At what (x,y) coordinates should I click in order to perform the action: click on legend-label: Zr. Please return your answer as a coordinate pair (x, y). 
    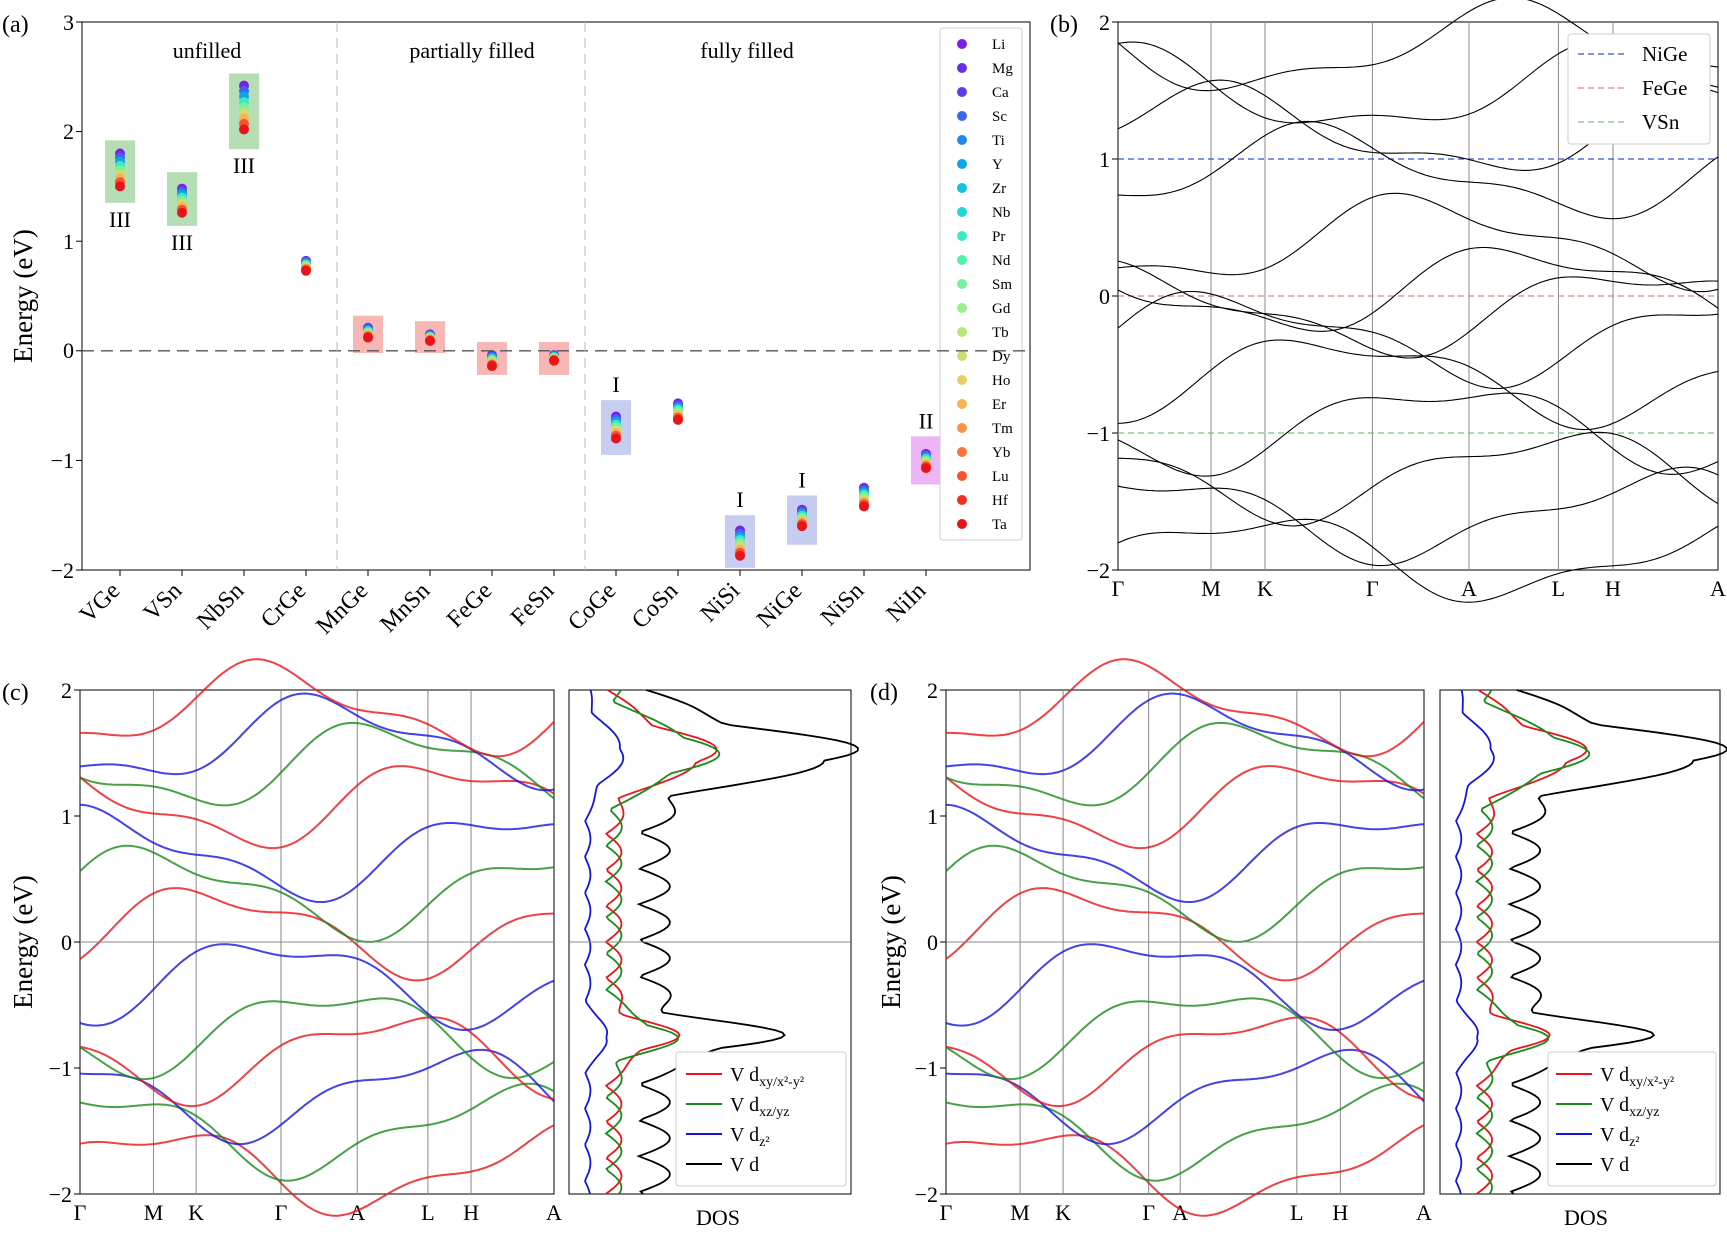
    Looking at the image, I should click on (999, 189).